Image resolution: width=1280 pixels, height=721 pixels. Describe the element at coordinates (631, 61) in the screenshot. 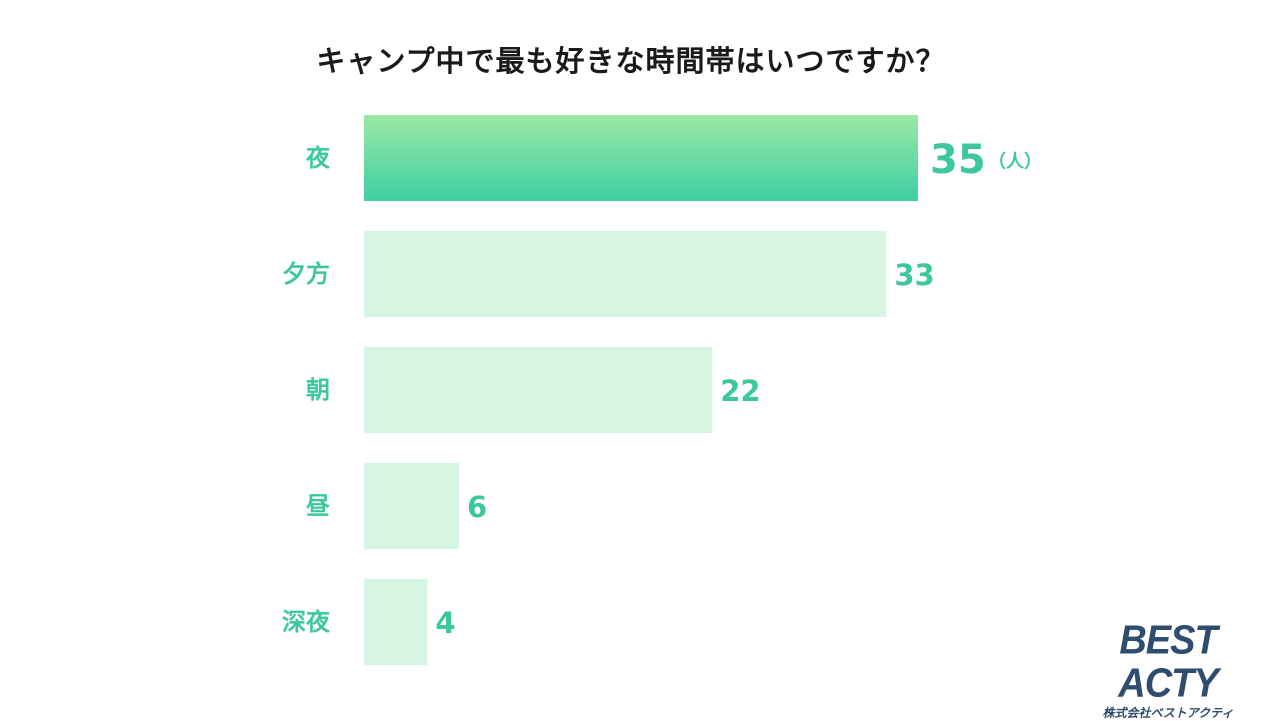

I see `chart-title: キャンプ中で最も好きな時間帯はいつですか？` at that location.